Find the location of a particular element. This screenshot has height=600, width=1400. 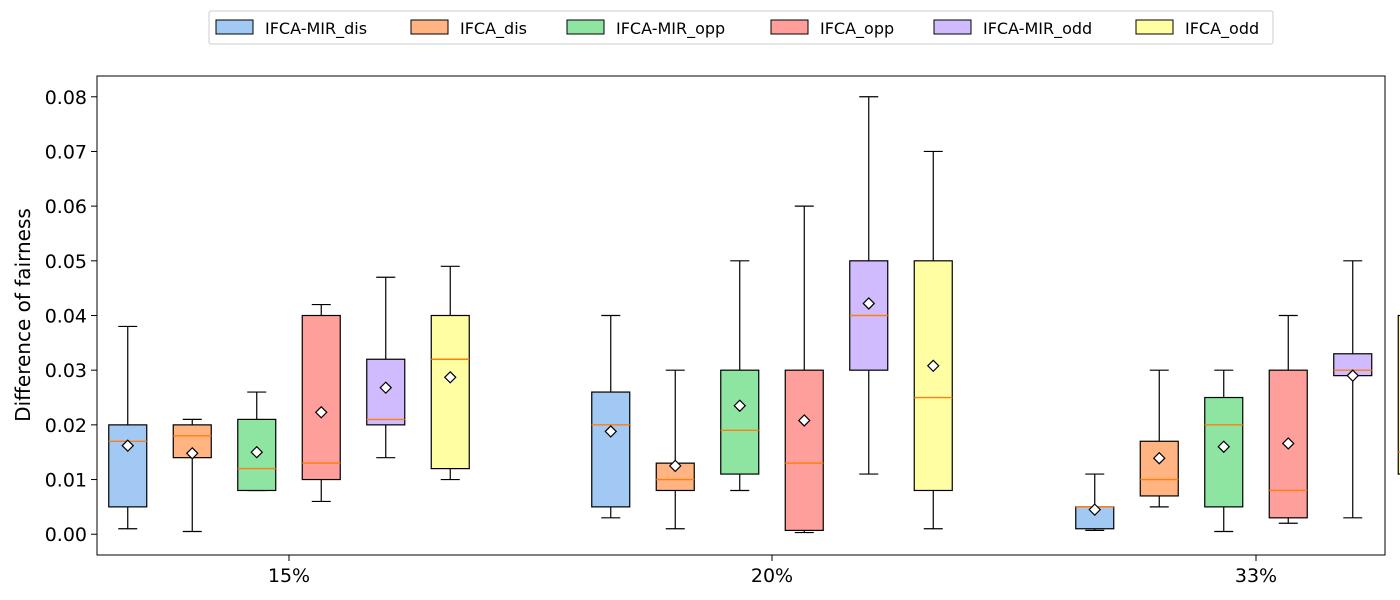

box-IFCA_odd-15% is located at coordinates (450, 373).